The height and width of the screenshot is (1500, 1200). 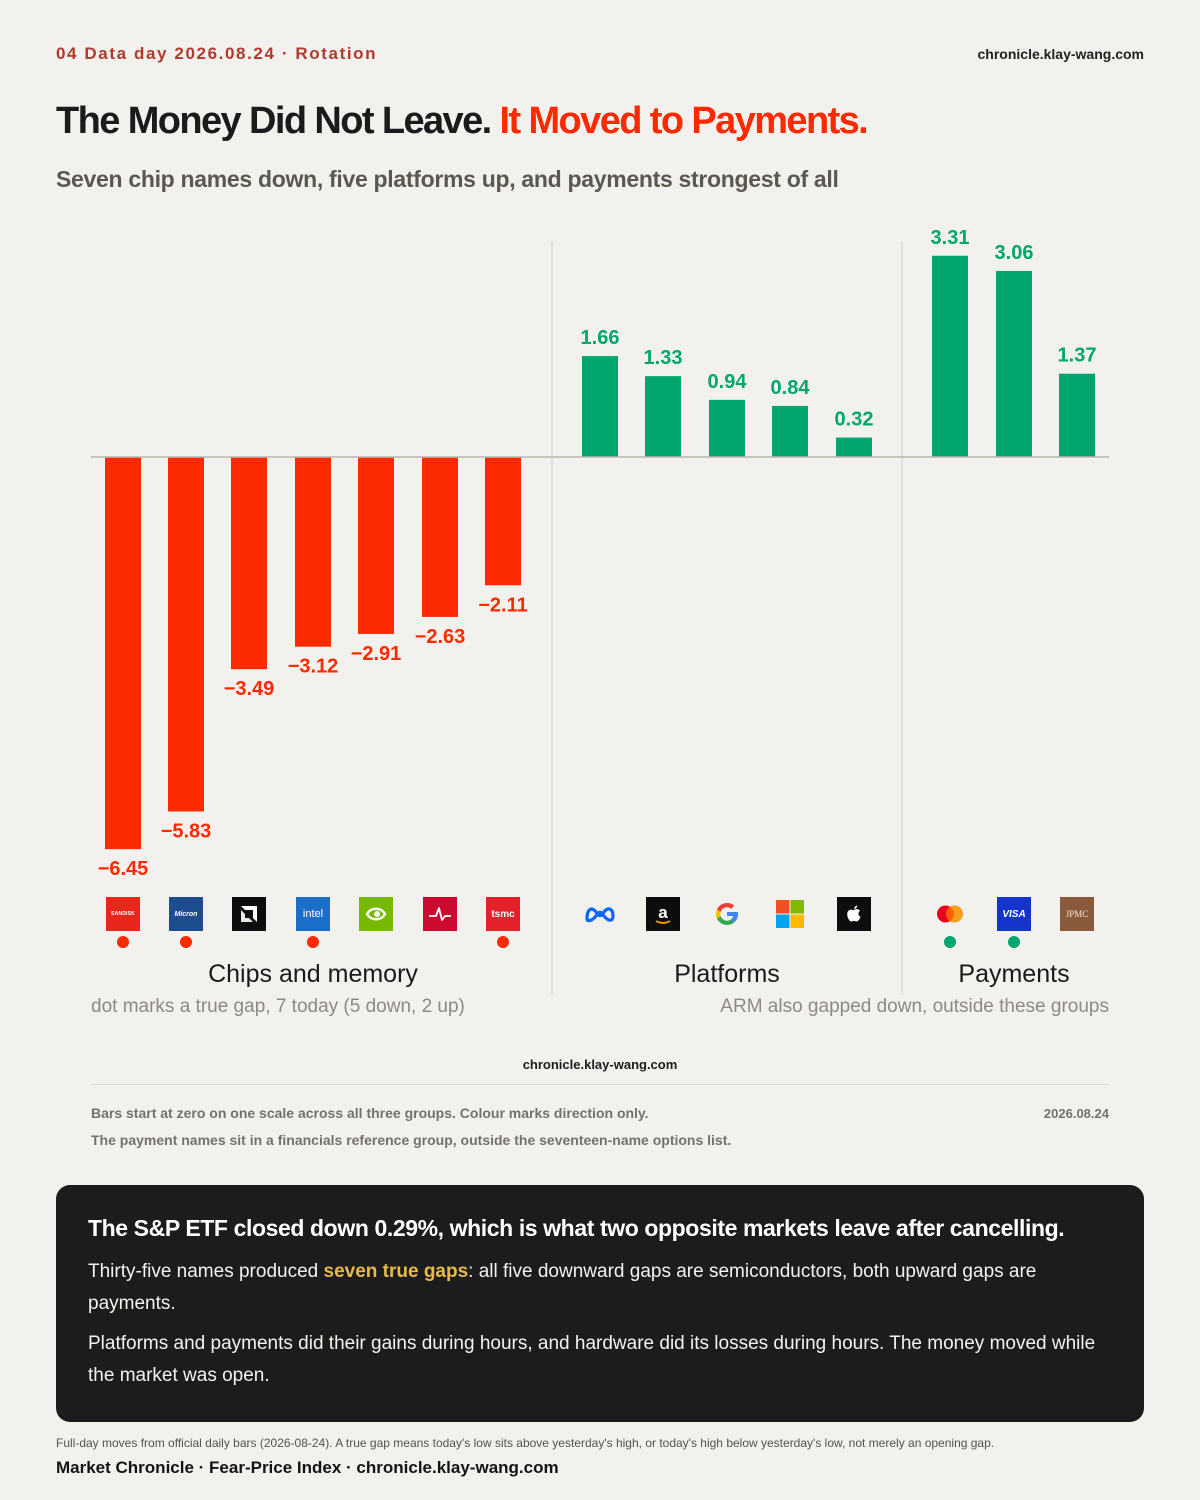 What do you see at coordinates (950, 914) in the screenshot?
I see `mastercard-logo` at bounding box center [950, 914].